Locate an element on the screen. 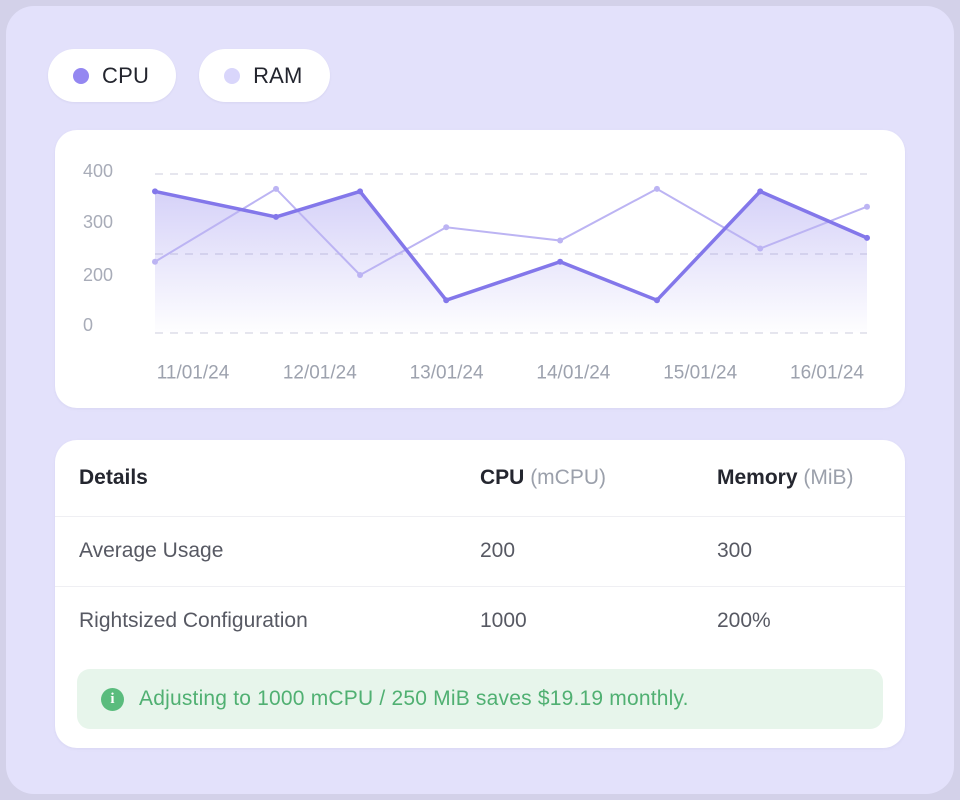 This screenshot has height=800, width=960. legend-toggle-cpu: CPU is located at coordinates (112, 75).